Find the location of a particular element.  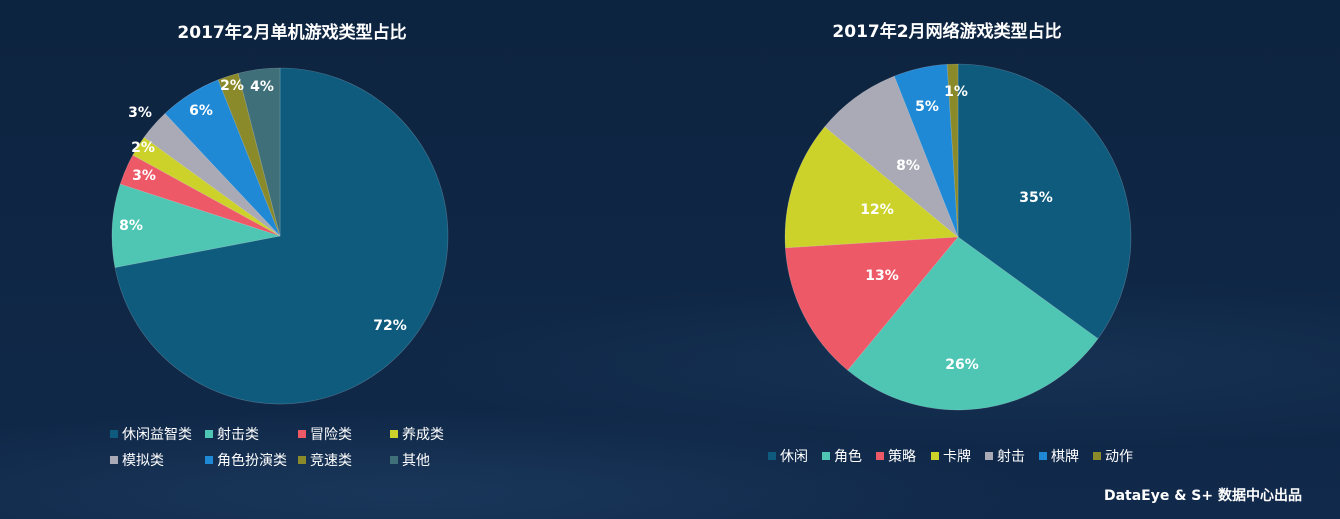

legend-item: 养成类 is located at coordinates (423, 435).